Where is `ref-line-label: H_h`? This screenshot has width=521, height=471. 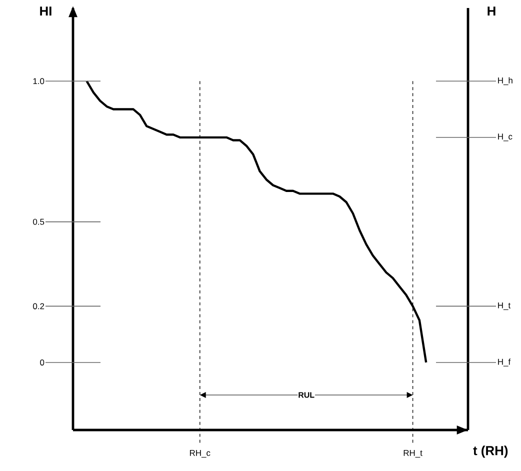
ref-line-label: H_h is located at coordinates (505, 81).